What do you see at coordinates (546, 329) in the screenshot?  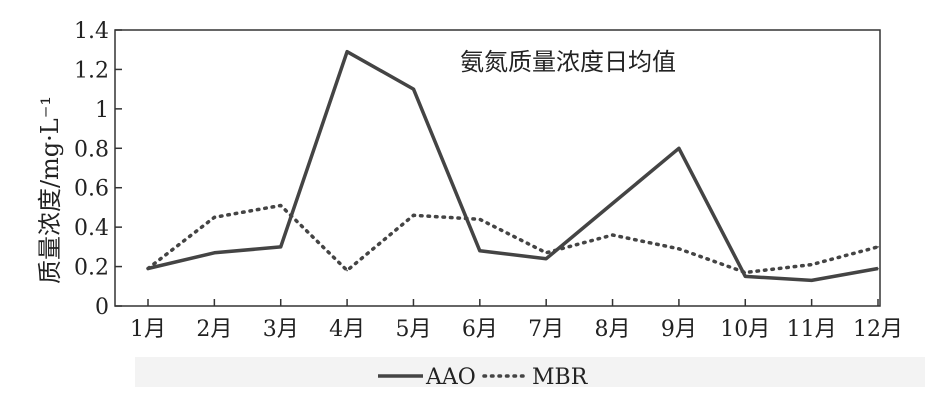 I see `x-tick-label: 7月` at bounding box center [546, 329].